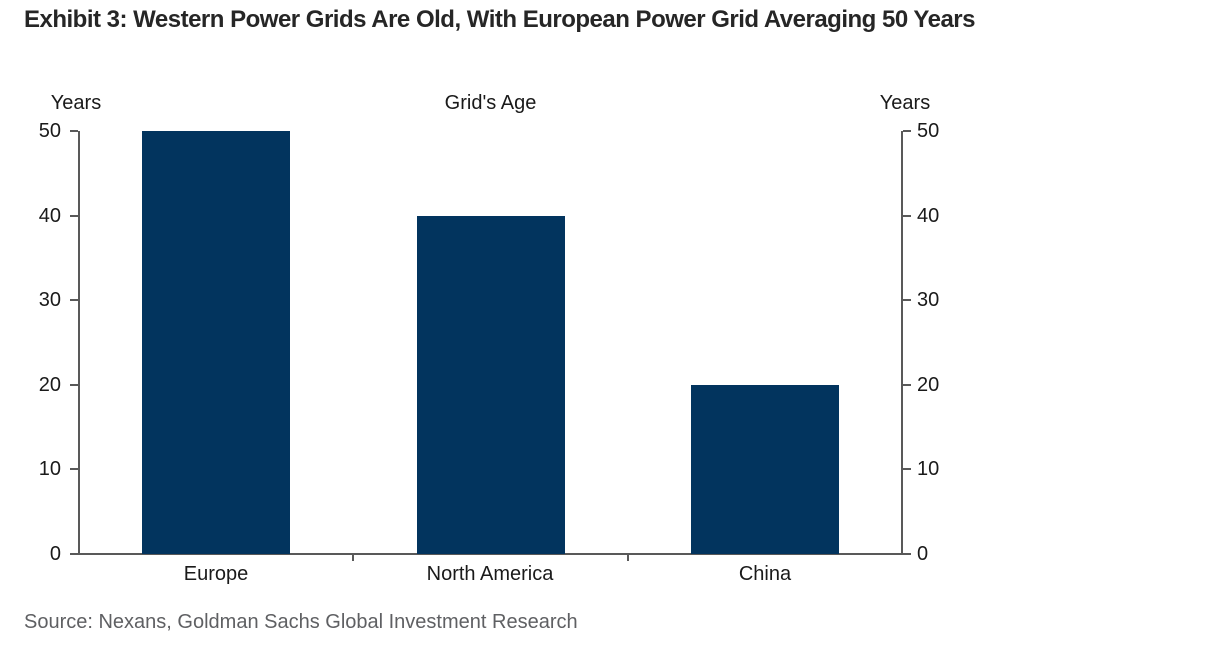 The height and width of the screenshot is (672, 1208). Describe the element at coordinates (49, 300) in the screenshot. I see `y-tick-label-left: 30` at that location.